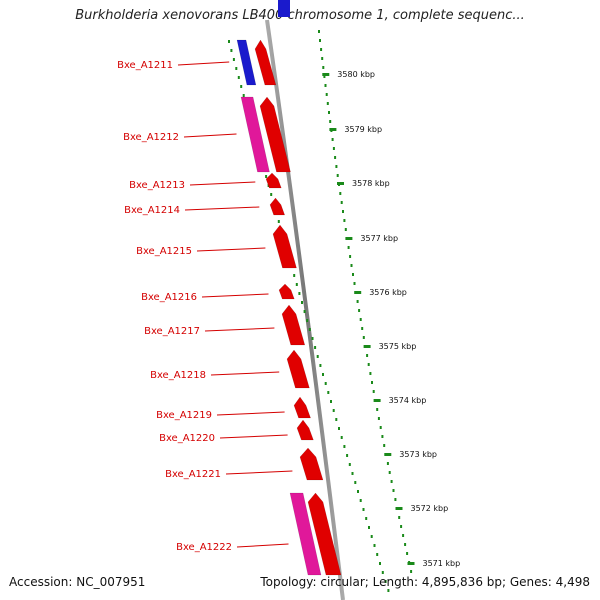 Image resolution: width=600 pixels, height=600 pixels. What do you see at coordinates (187, 438) in the screenshot?
I see `gene-label: Bxe_A1220` at bounding box center [187, 438].